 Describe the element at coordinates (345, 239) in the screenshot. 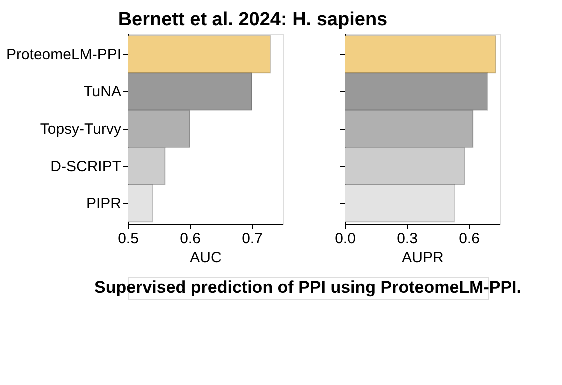

I see `x-tick-label: 0.0` at that location.